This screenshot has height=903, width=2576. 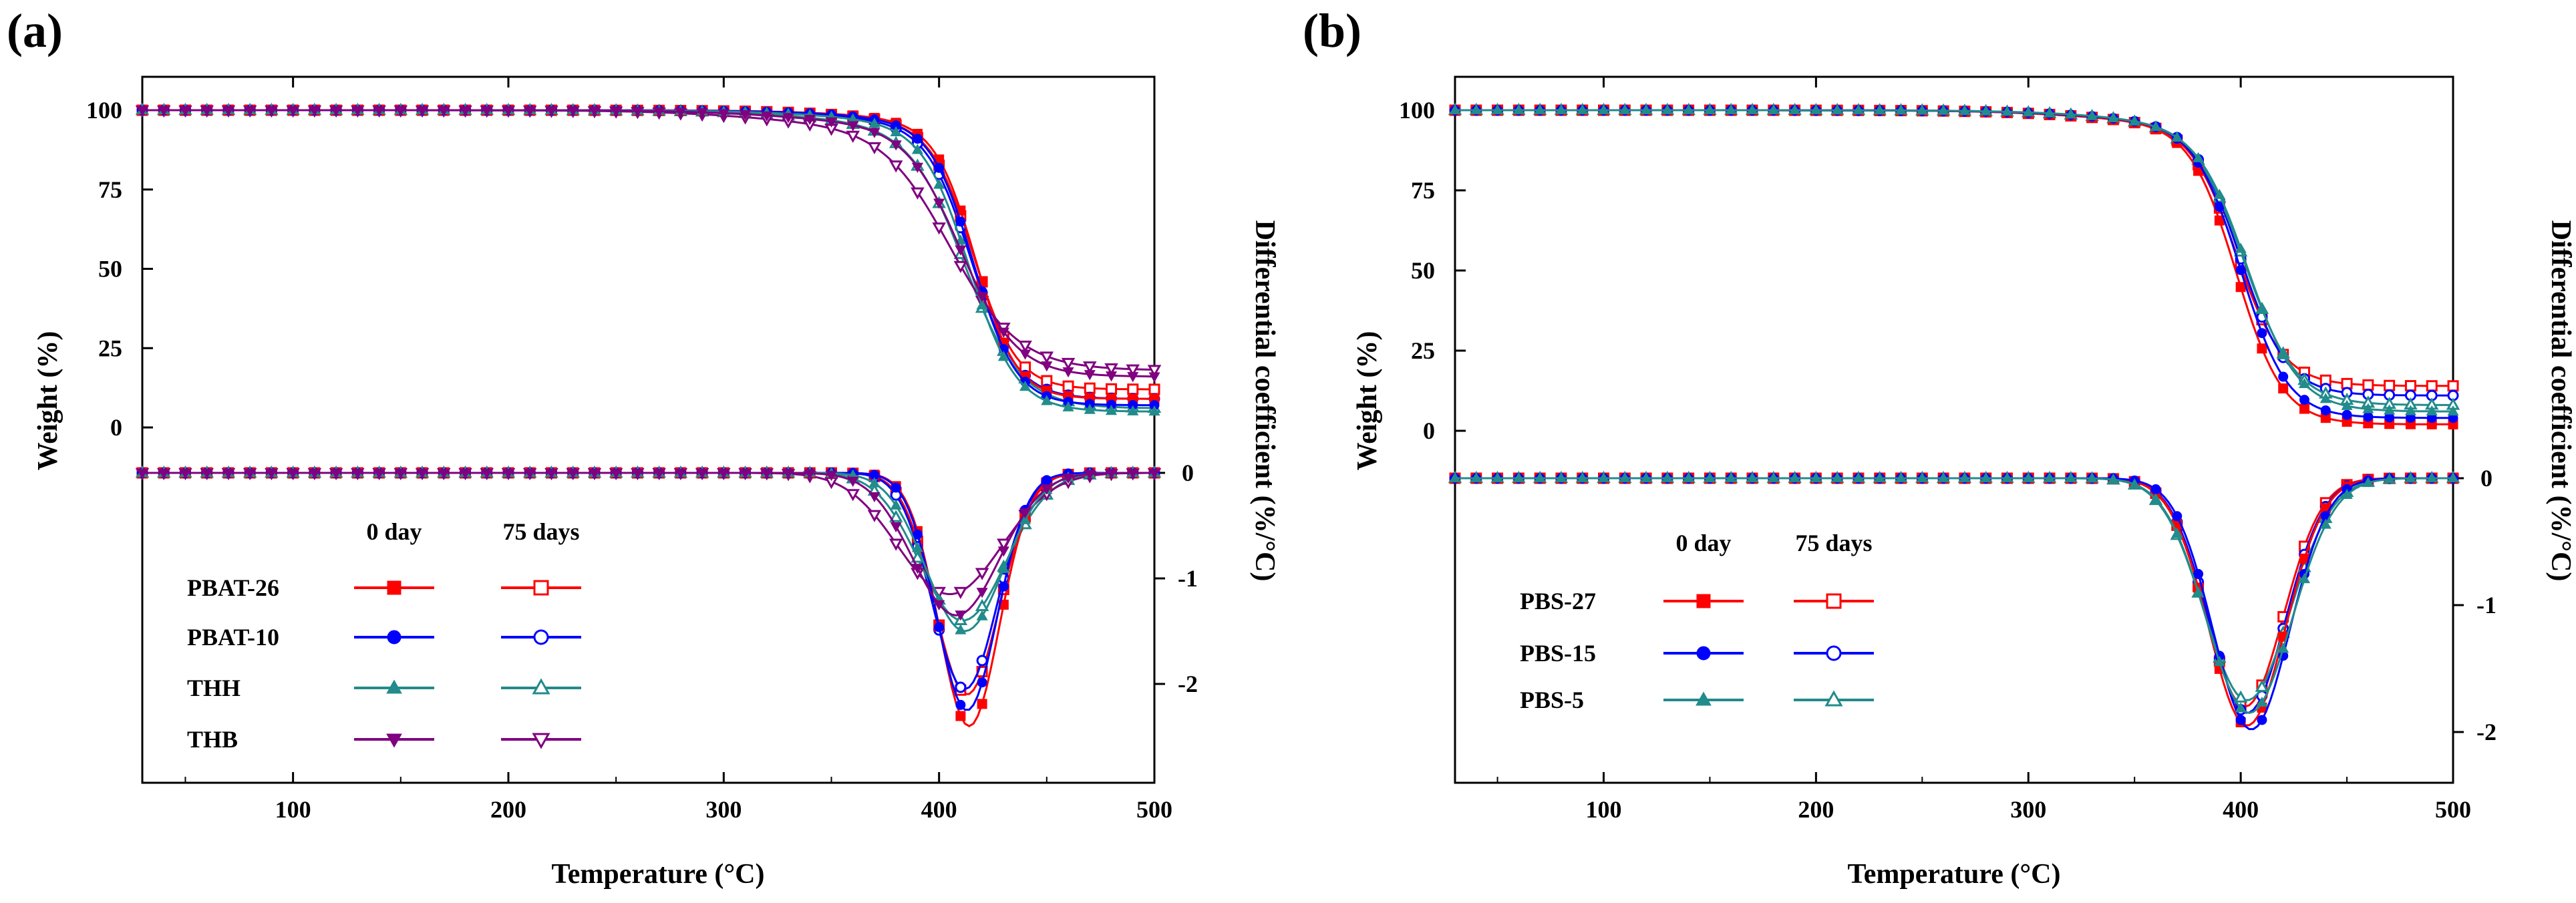 I want to click on y2-tick-label: 0, so click(x=2486, y=479).